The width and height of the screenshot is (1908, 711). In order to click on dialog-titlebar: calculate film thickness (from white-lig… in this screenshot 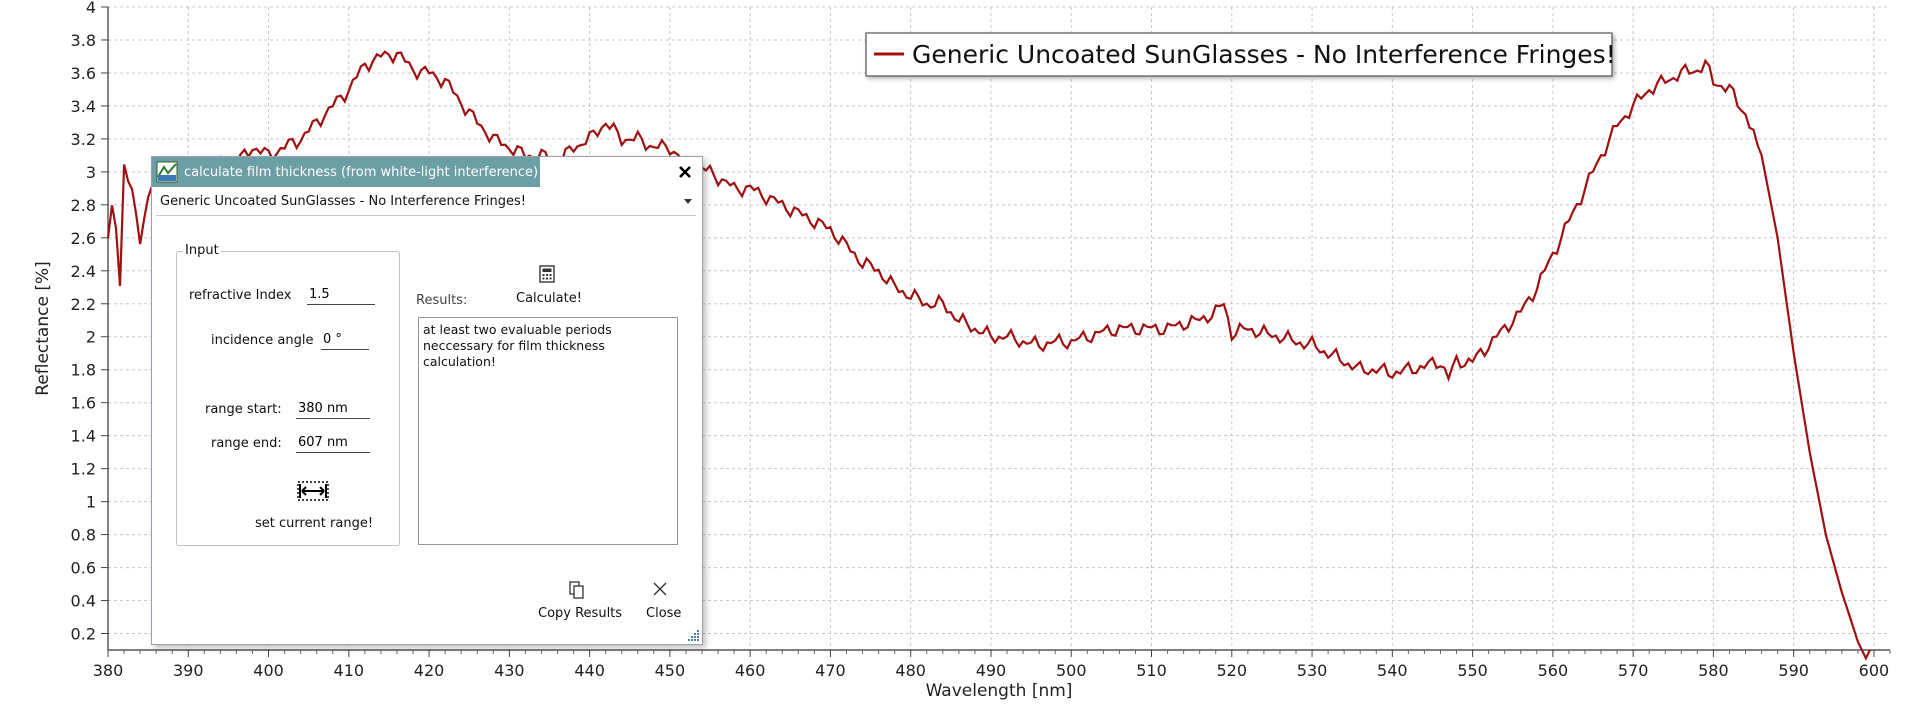, I will do `click(346, 172)`.